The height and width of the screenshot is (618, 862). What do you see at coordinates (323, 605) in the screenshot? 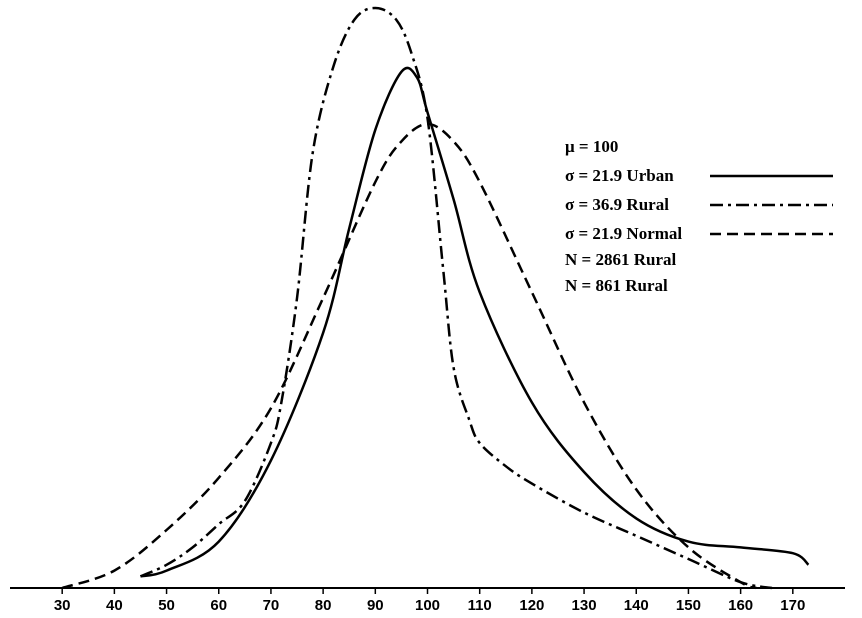
I see `x-tick-label: 80` at bounding box center [323, 605].